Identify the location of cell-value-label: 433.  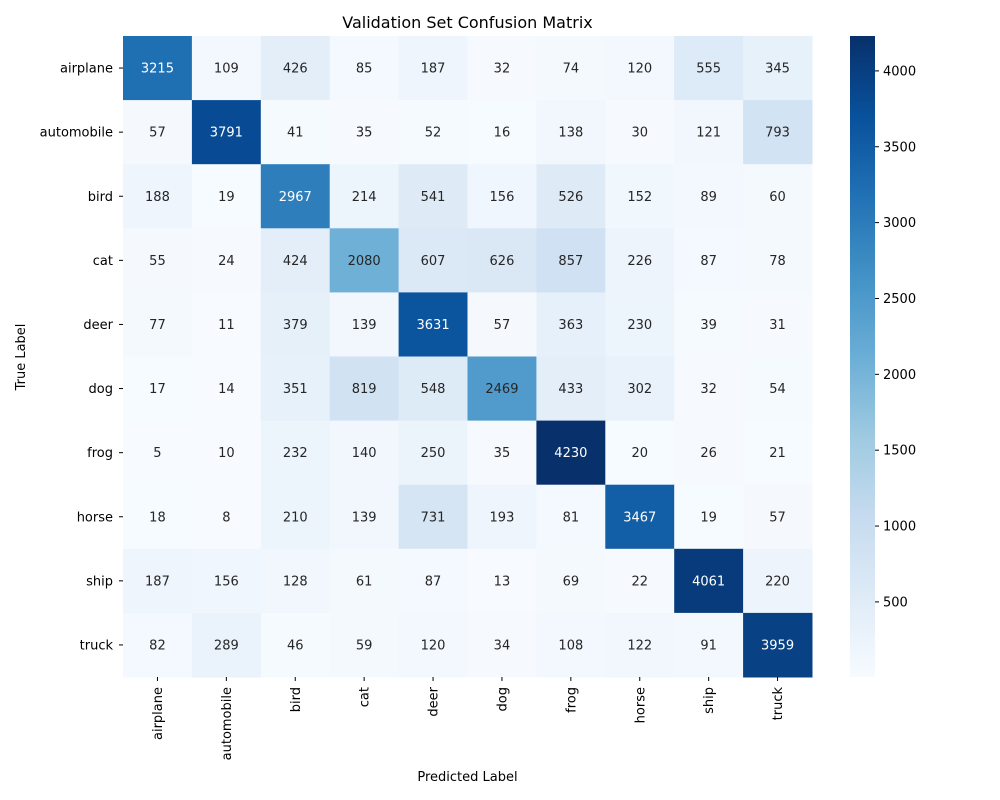
(570, 389).